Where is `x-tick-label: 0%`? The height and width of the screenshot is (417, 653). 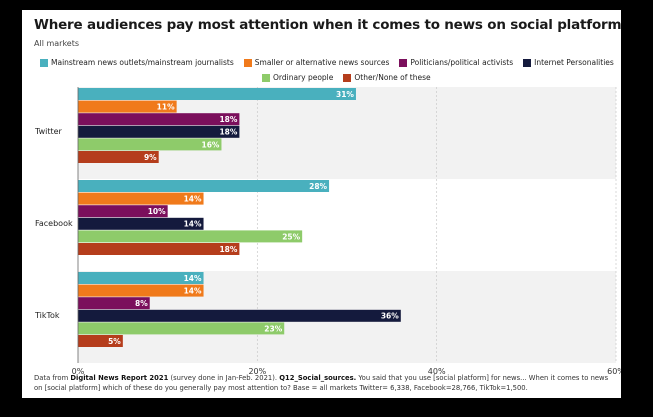
x-tick-label: 0% is located at coordinates (78, 371).